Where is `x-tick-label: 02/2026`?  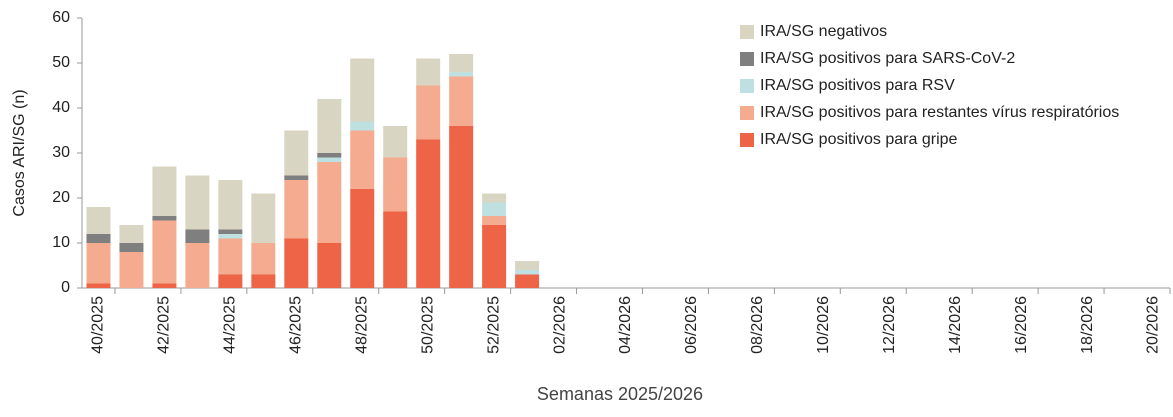
x-tick-label: 02/2026 is located at coordinates (559, 325).